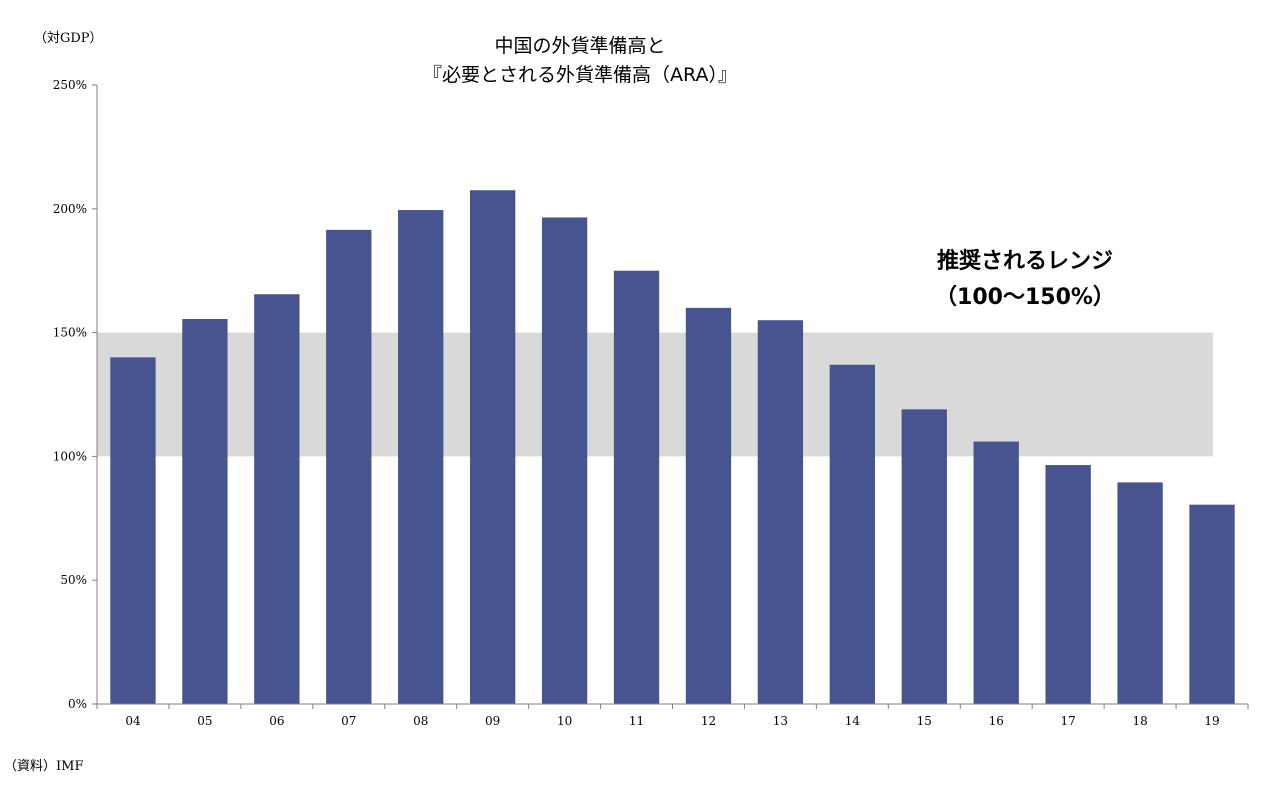 The width and height of the screenshot is (1280, 791). What do you see at coordinates (70, 333) in the screenshot?
I see `y-tick-label: 150%` at bounding box center [70, 333].